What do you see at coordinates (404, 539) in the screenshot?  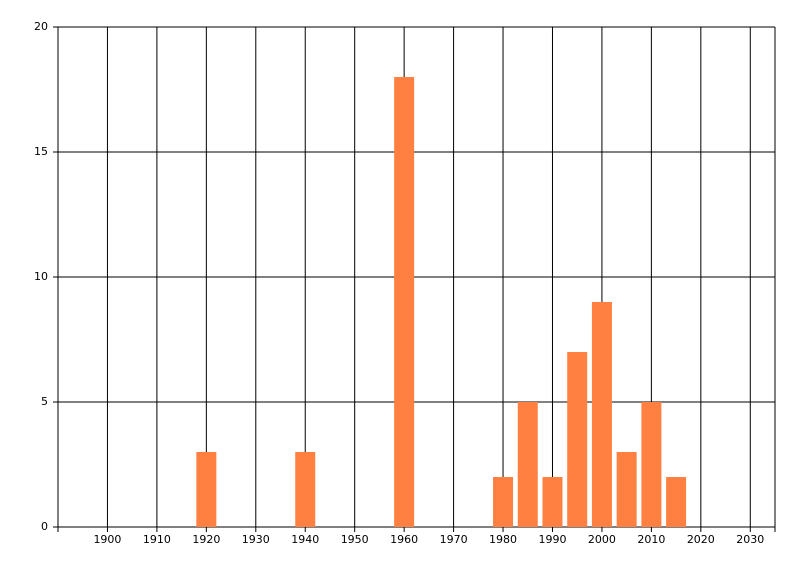 I see `x-tick-label: 1960` at bounding box center [404, 539].